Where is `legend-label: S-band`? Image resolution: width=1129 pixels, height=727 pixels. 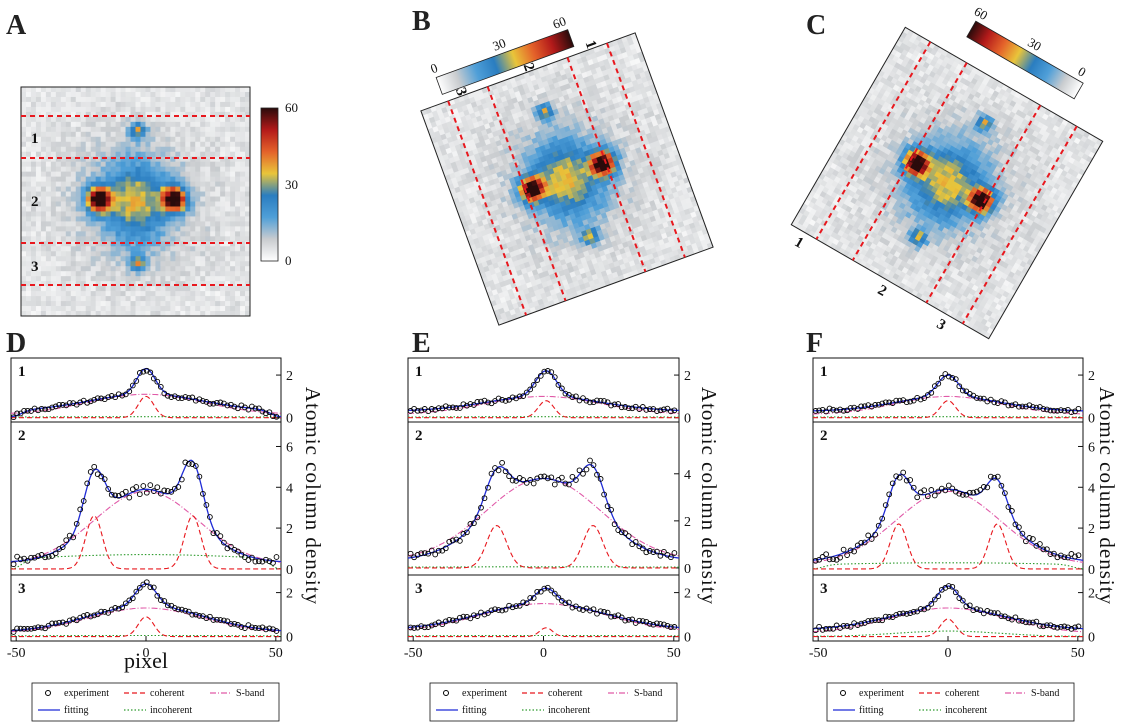
legend-label: S-band is located at coordinates (1045, 693).